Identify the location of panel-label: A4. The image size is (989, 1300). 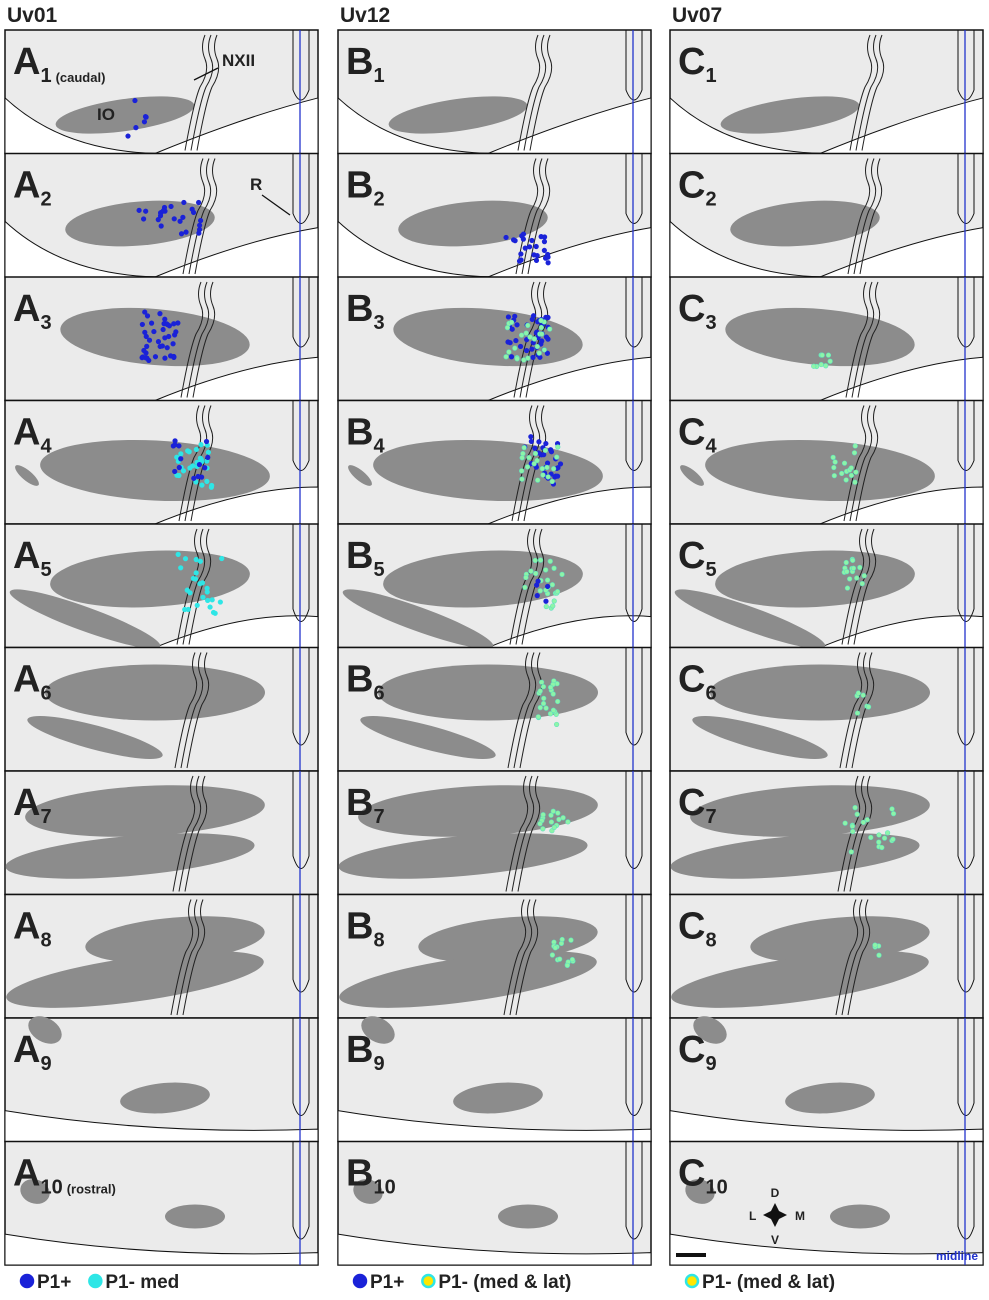
(32, 435).